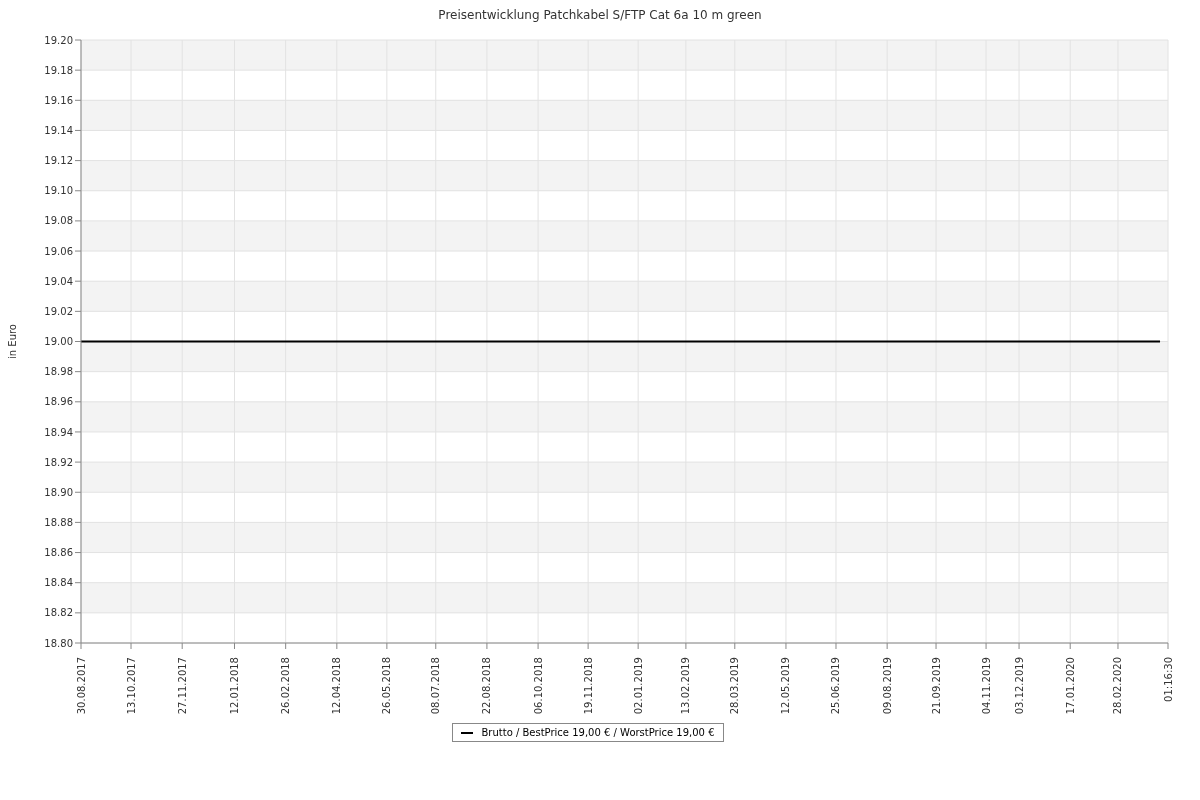 The width and height of the screenshot is (1200, 800). Describe the element at coordinates (58, 251) in the screenshot. I see `y-tick-label: 19.06` at that location.